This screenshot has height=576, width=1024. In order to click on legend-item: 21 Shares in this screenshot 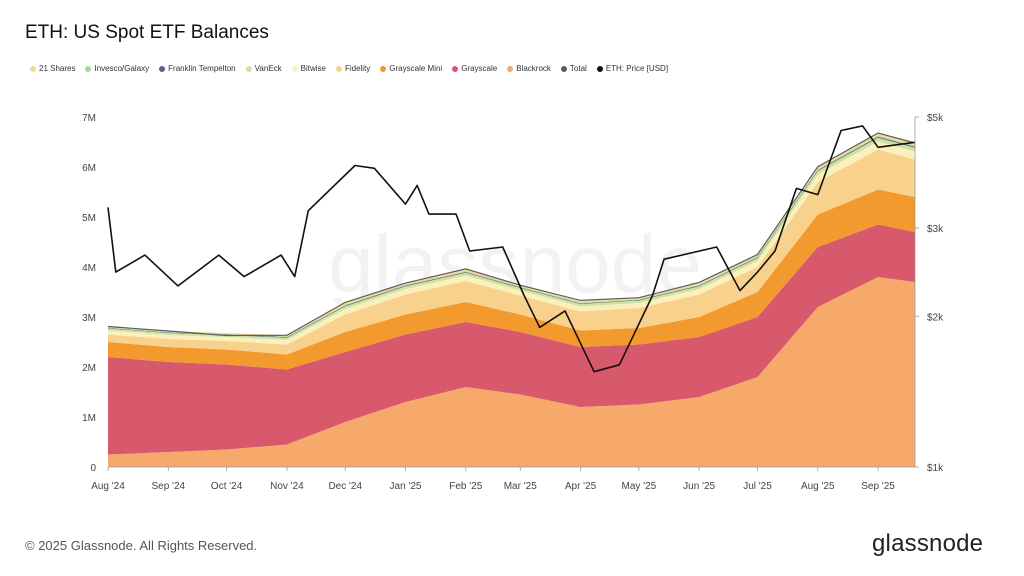, I will do `click(52, 68)`.